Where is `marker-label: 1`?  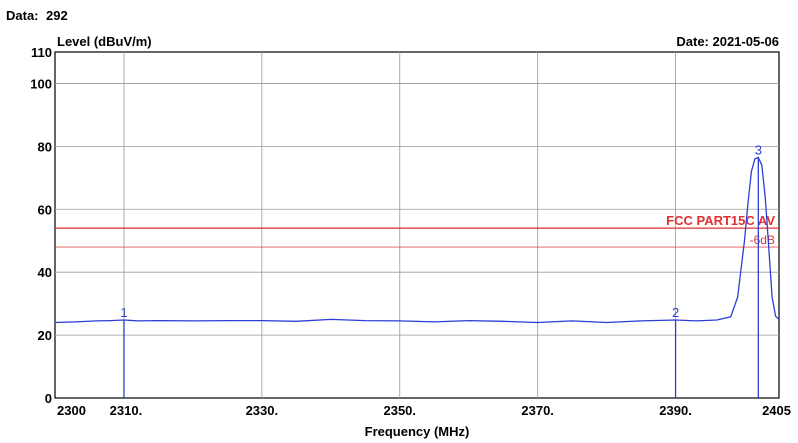
marker-label: 1 is located at coordinates (123, 312).